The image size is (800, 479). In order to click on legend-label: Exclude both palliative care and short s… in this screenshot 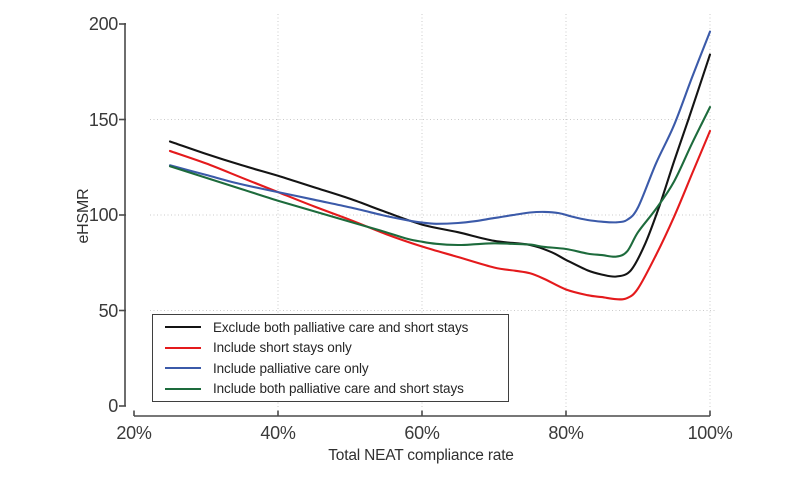, I will do `click(341, 327)`.